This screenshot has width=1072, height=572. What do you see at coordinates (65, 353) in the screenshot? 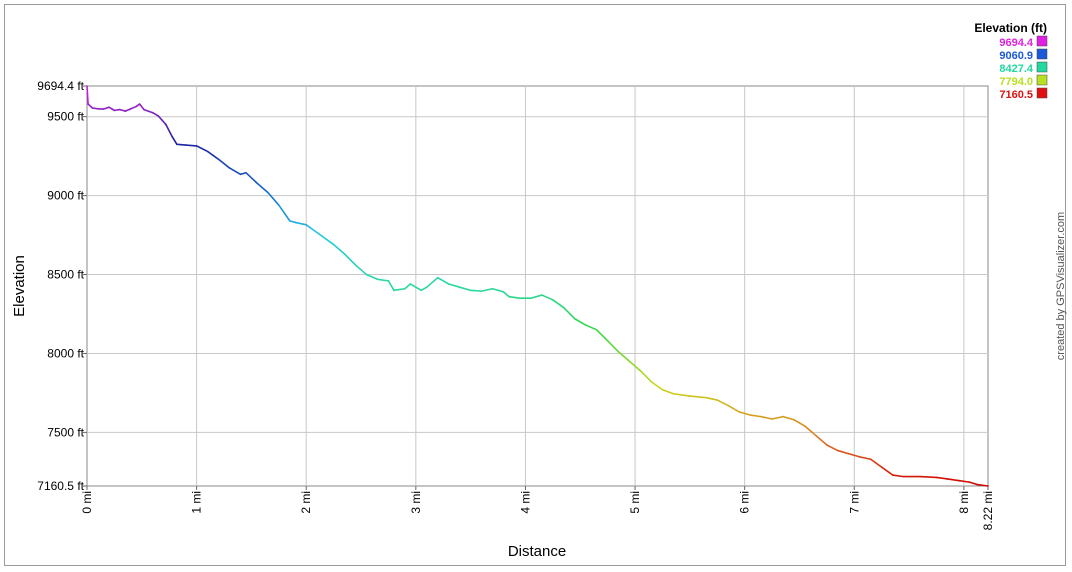
I see `y-tick-label: 8000 ft` at bounding box center [65, 353].